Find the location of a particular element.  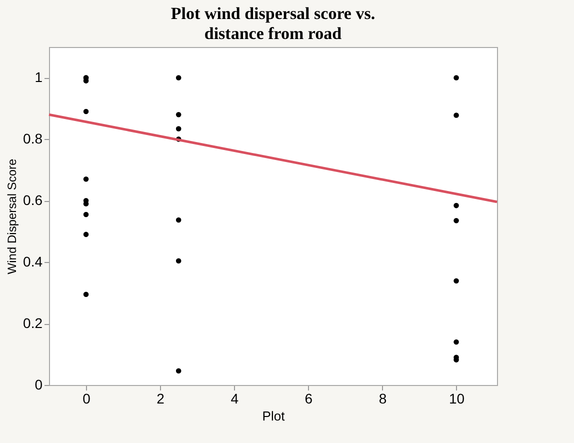

x-tick-label: 6 is located at coordinates (308, 398).